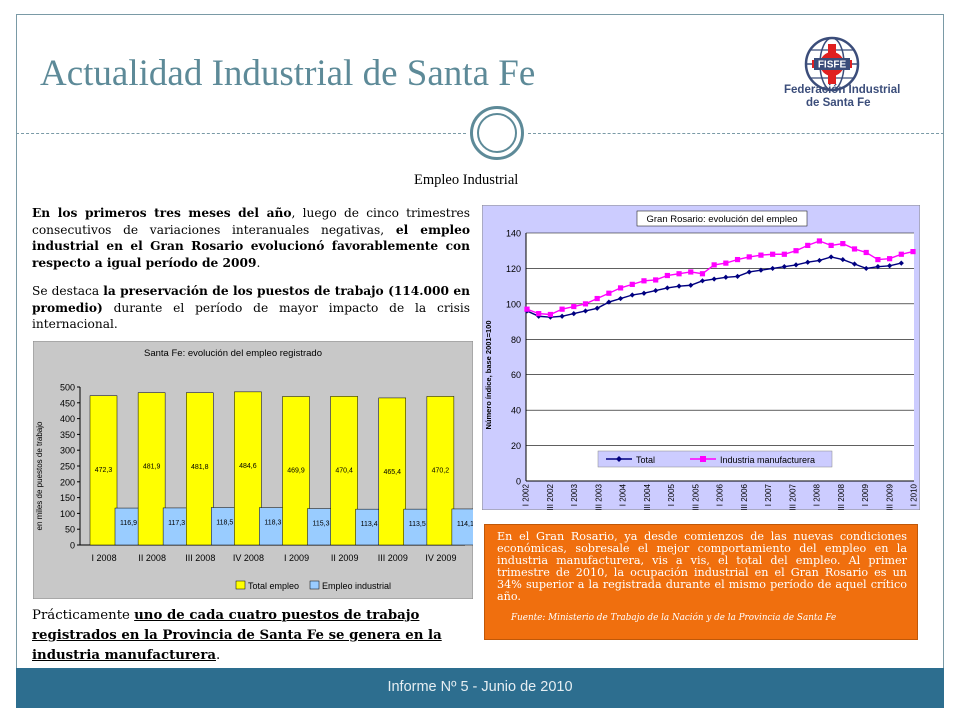  Describe the element at coordinates (417, 524) in the screenshot. I see `bar-industrial-label: 113,5` at that location.